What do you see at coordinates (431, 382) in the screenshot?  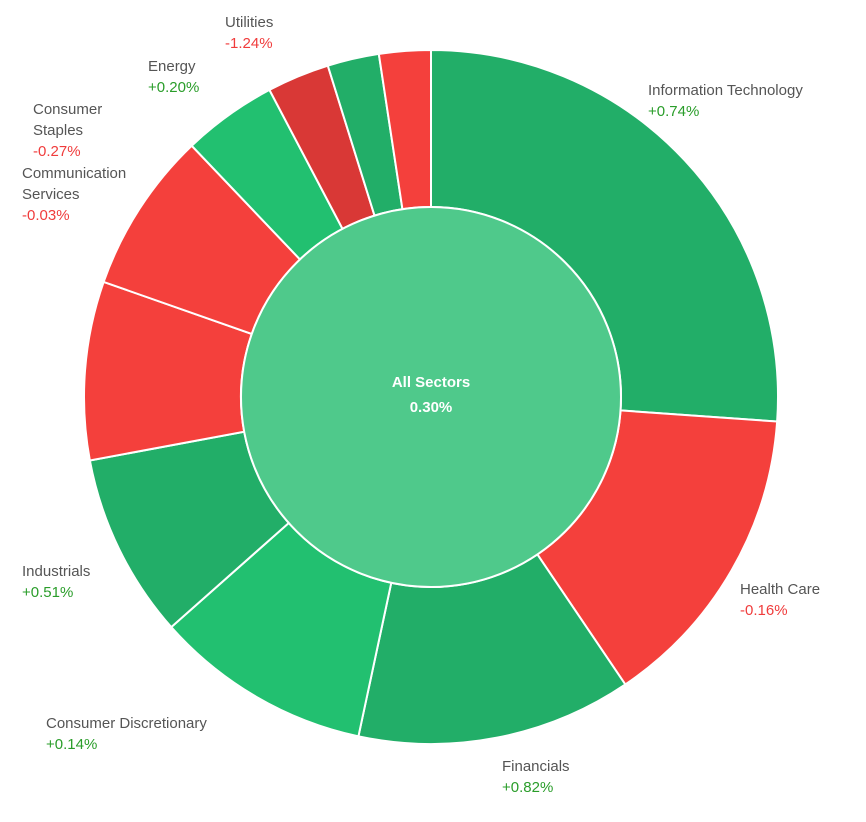 I see `center-label: All Sectors` at bounding box center [431, 382].